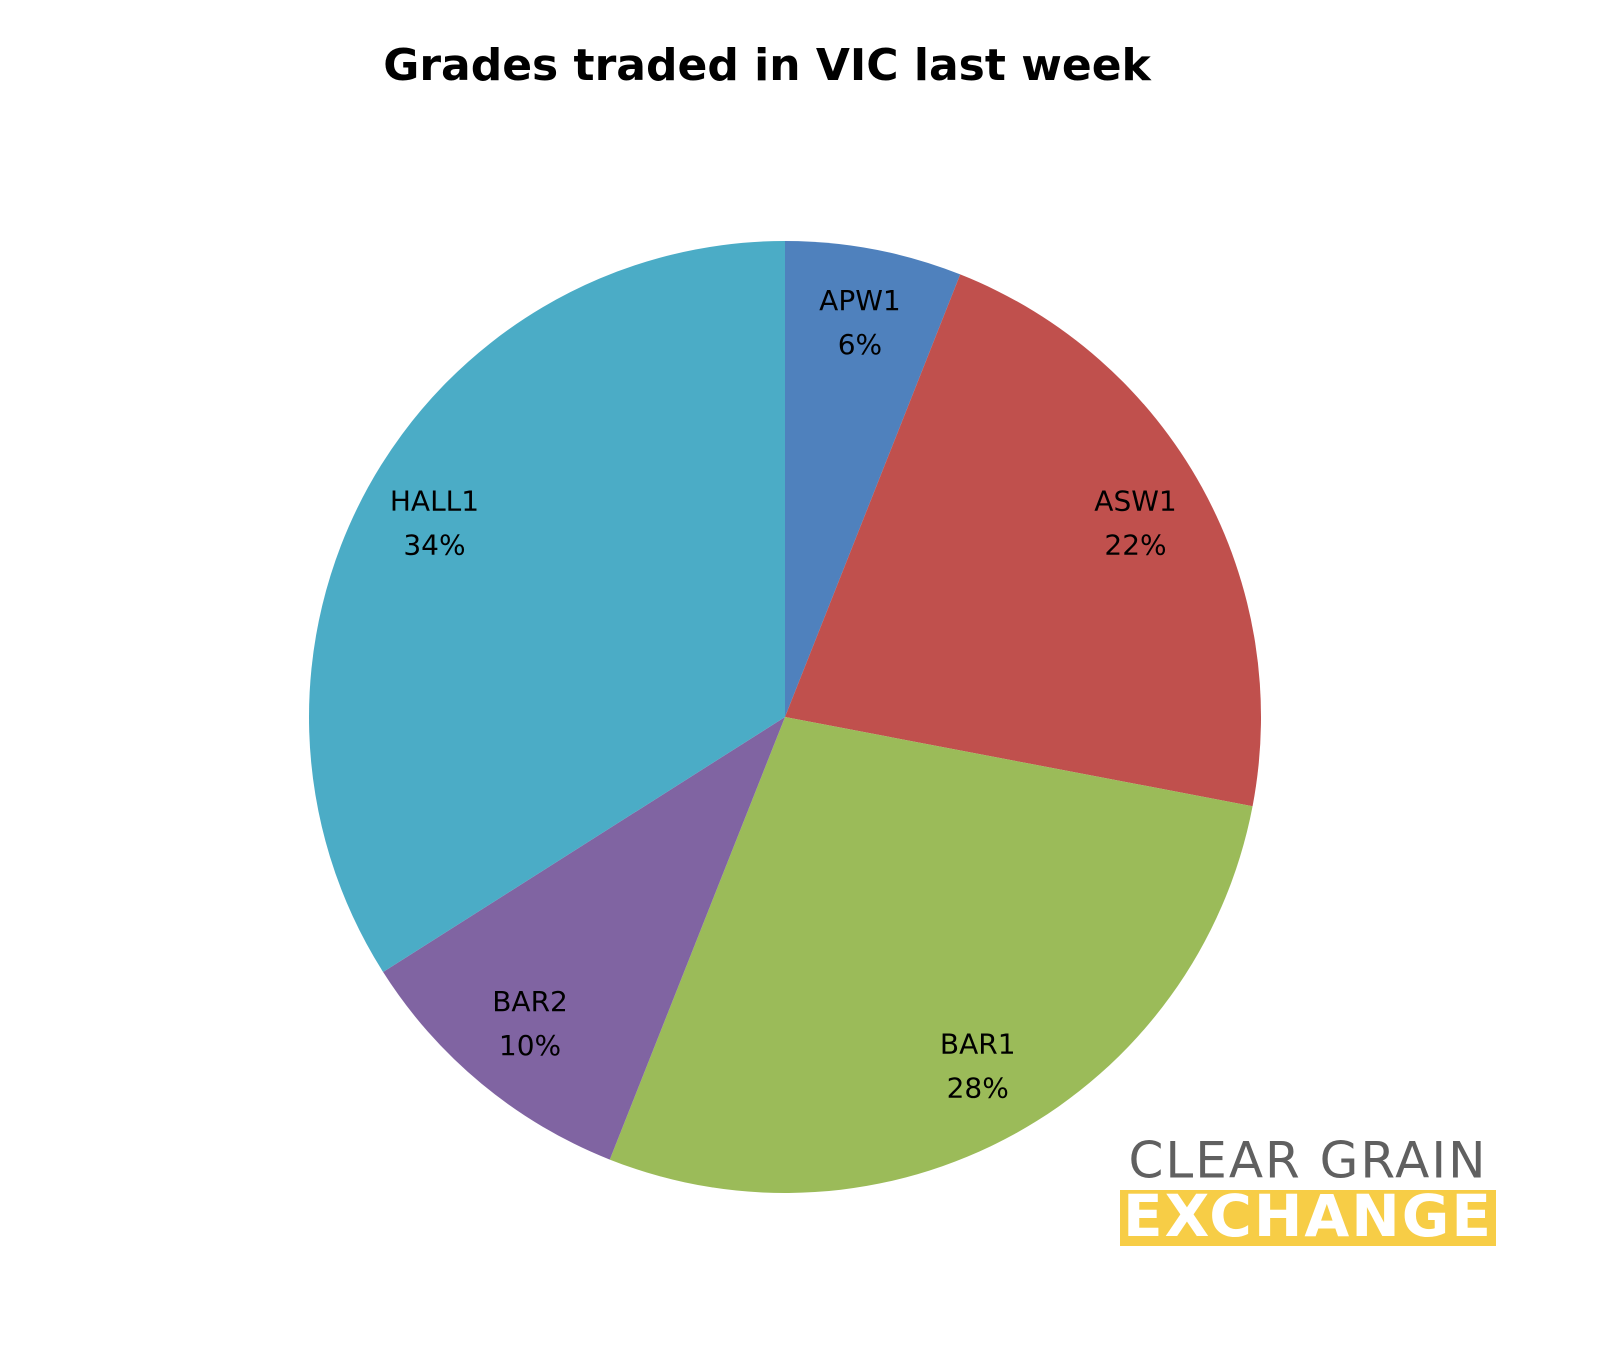 Image resolution: width=1608 pixels, height=1351 pixels. I want to click on slice-value-label: 28%, so click(978, 1088).